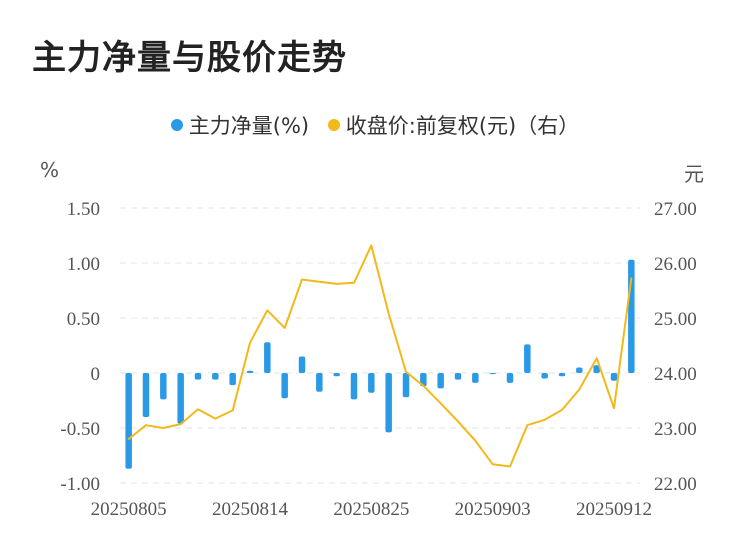 Image resolution: width=750 pixels, height=558 pixels. I want to click on x-tick-label: 20250903, so click(493, 509).